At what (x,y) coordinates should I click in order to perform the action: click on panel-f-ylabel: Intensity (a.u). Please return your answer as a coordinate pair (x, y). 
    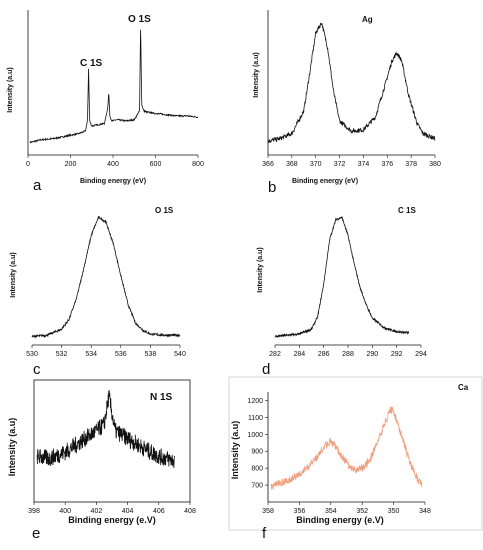
    Looking at the image, I should click on (235, 450).